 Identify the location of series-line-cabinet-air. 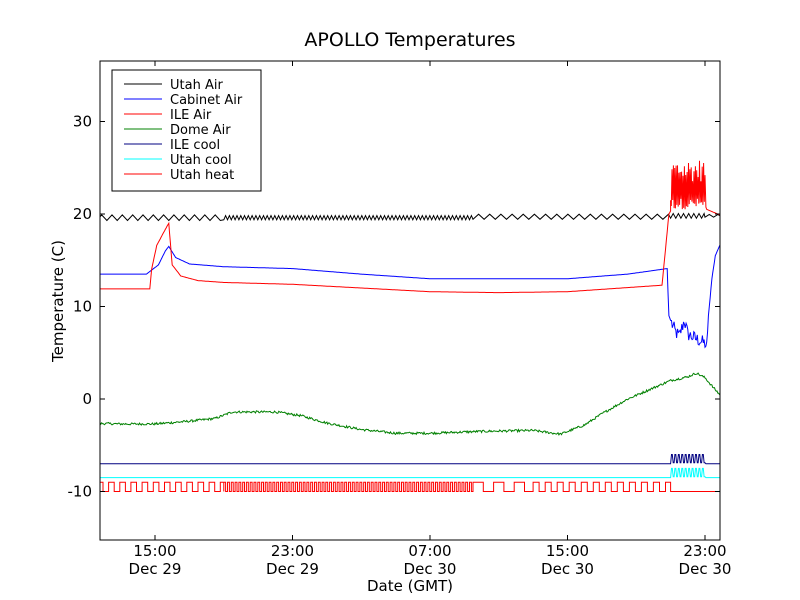
(410, 296).